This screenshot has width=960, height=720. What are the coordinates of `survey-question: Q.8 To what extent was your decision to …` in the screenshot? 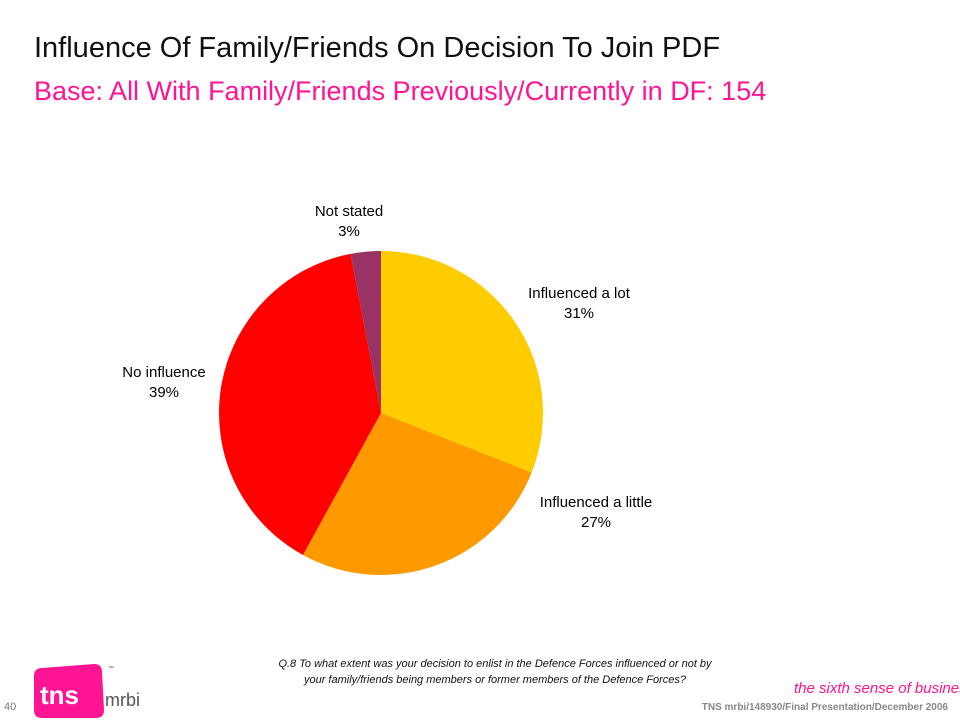 It's located at (495, 672).